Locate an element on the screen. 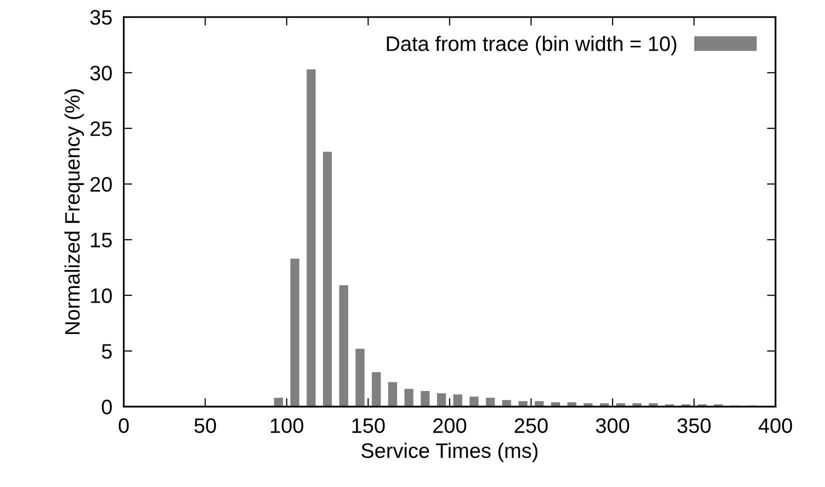 This screenshot has height=487, width=825. y-tick-label: 35 is located at coordinates (101, 17).